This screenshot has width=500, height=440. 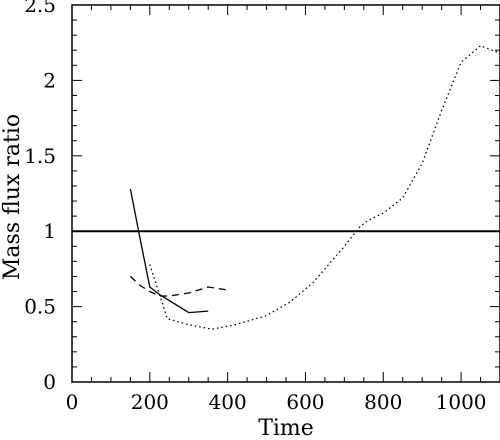 What do you see at coordinates (178, 286) in the screenshot?
I see `series-dashed-line` at bounding box center [178, 286].